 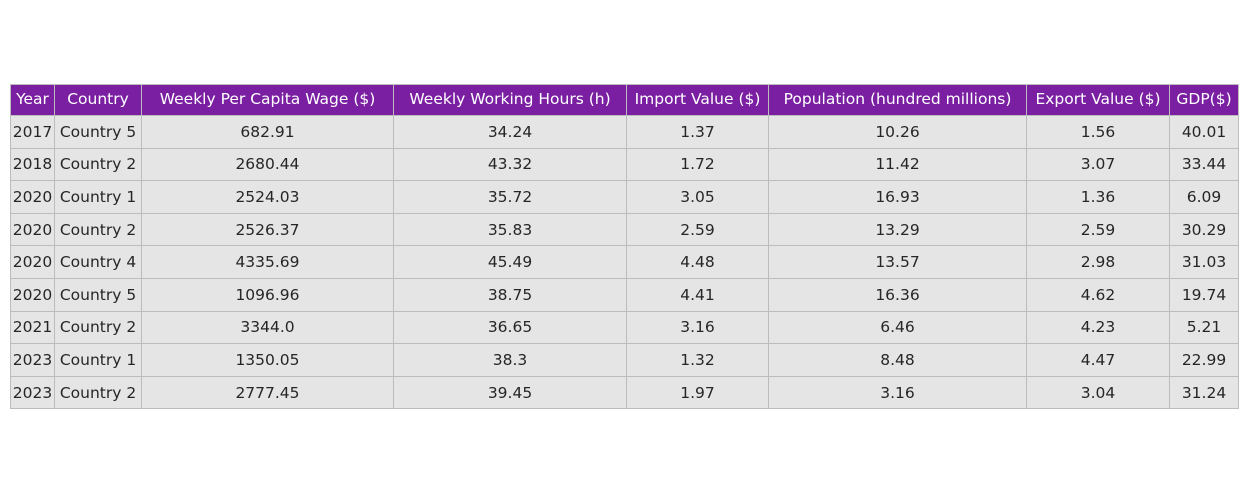 What do you see at coordinates (697, 197) in the screenshot?
I see `table-cell: 3.05` at bounding box center [697, 197].